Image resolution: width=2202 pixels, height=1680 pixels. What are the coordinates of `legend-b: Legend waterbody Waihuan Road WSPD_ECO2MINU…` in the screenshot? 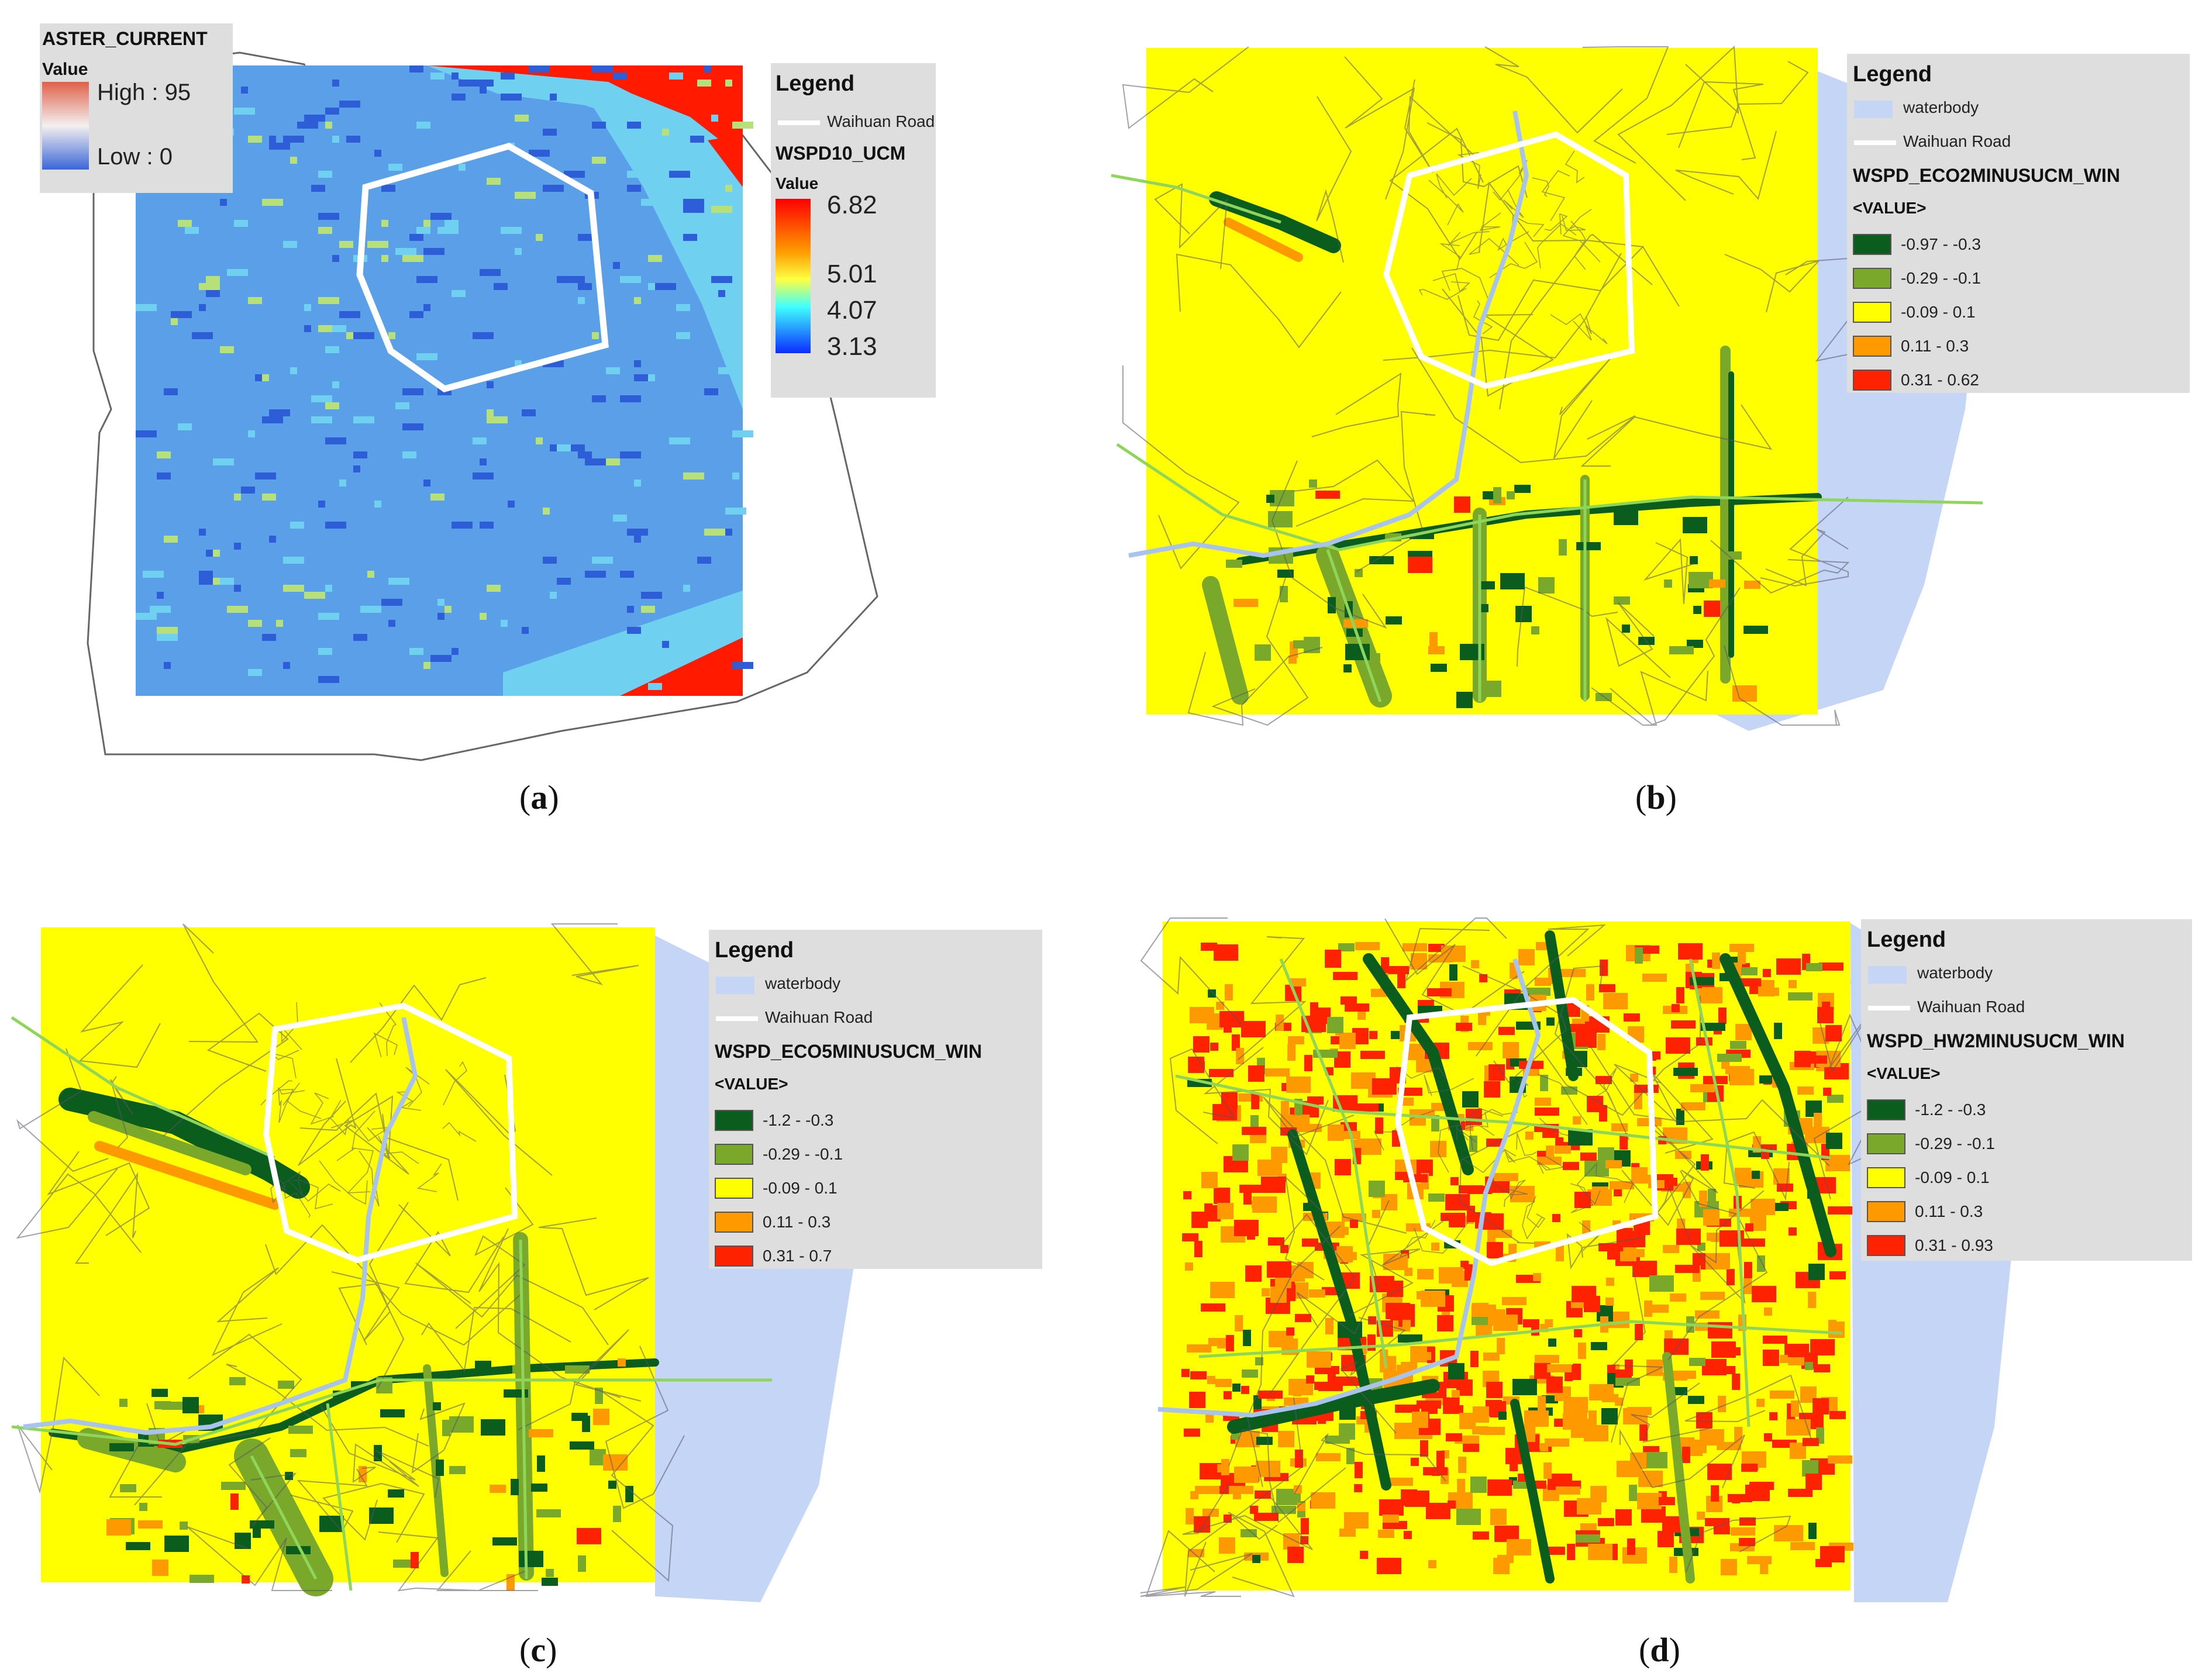 It's located at (2018, 223).